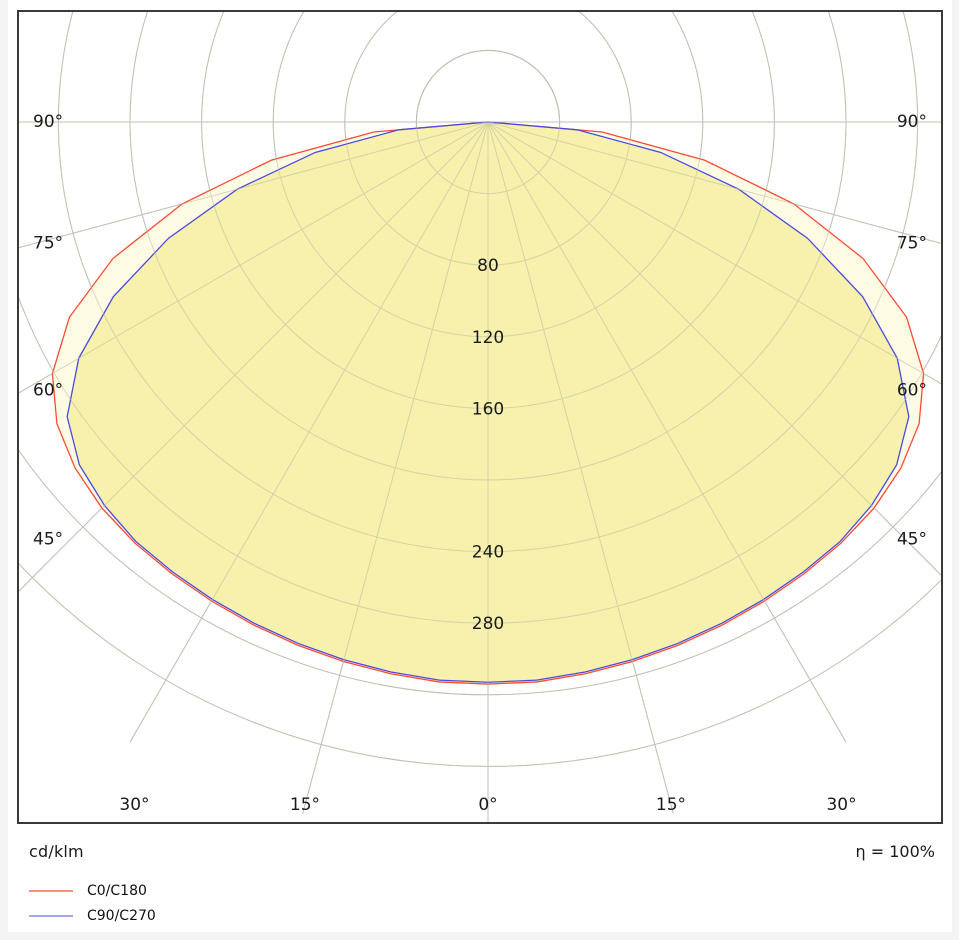 This screenshot has width=959, height=940. Describe the element at coordinates (488, 445) in the screenshot. I see `radial-label-group: 80 120 160 240 280` at that location.